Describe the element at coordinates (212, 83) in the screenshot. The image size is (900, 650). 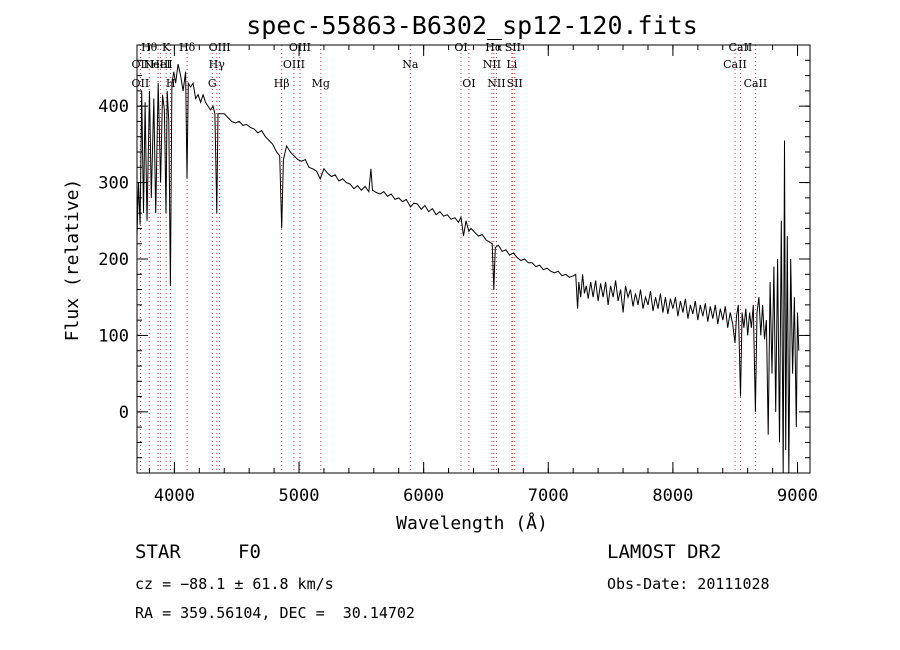
I see `spectral-line-label: G` at that location.